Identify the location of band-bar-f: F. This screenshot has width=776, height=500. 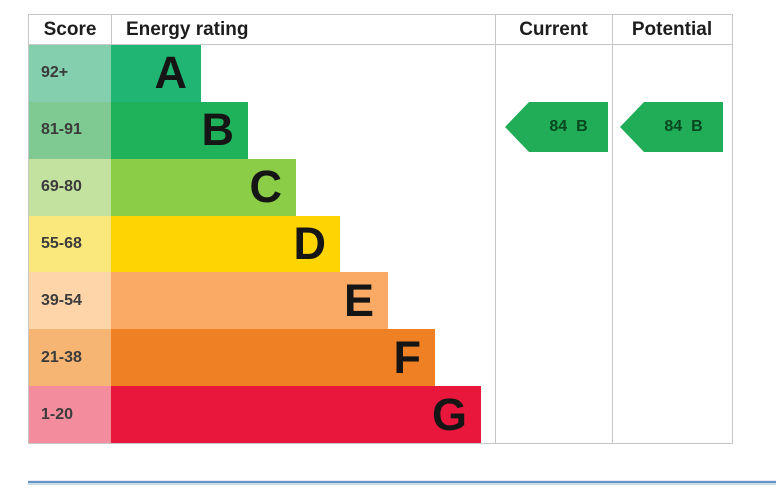
(273, 358).